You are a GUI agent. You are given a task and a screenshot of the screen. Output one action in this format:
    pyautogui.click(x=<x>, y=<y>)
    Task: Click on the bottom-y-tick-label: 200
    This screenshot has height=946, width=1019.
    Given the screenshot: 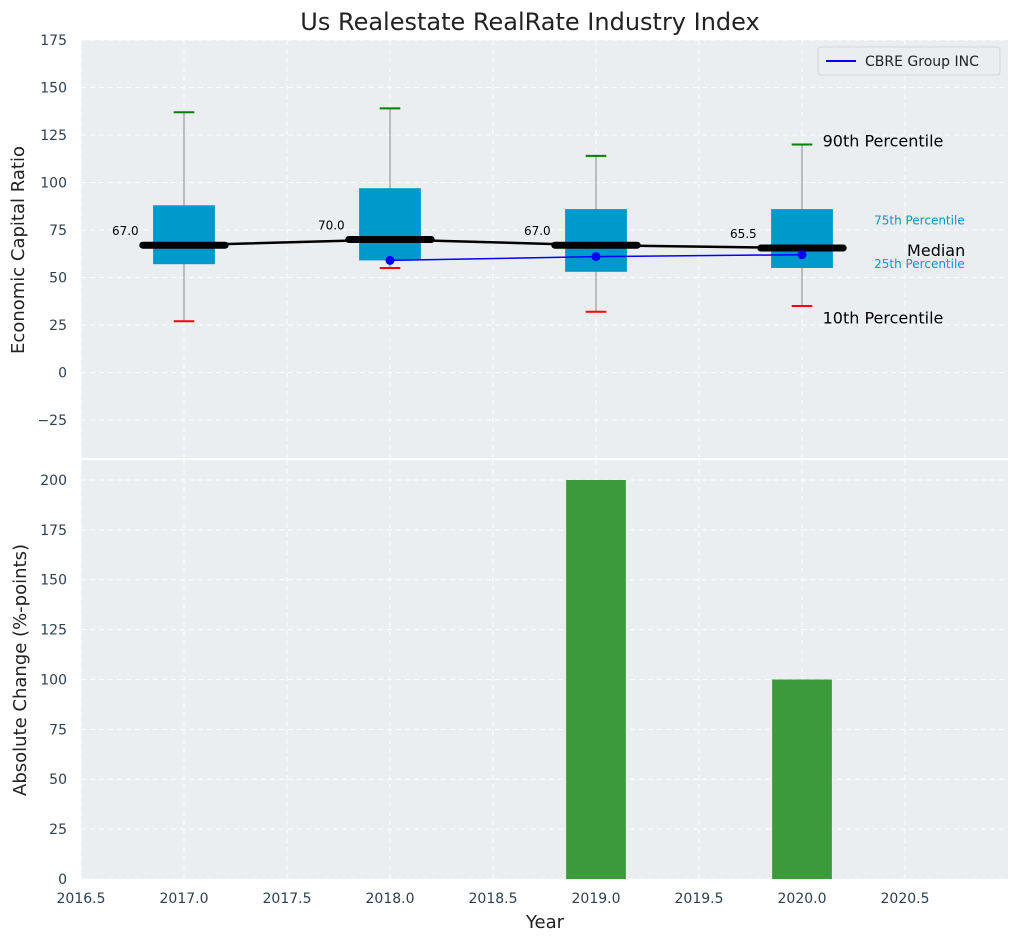 What is the action you would take?
    pyautogui.click(x=53, y=481)
    